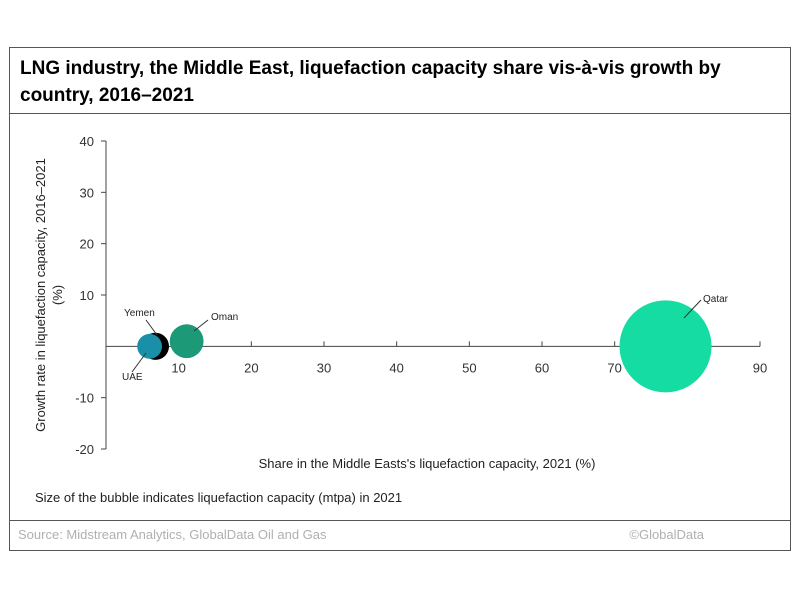  I want to click on x-tick-label: 60, so click(542, 367).